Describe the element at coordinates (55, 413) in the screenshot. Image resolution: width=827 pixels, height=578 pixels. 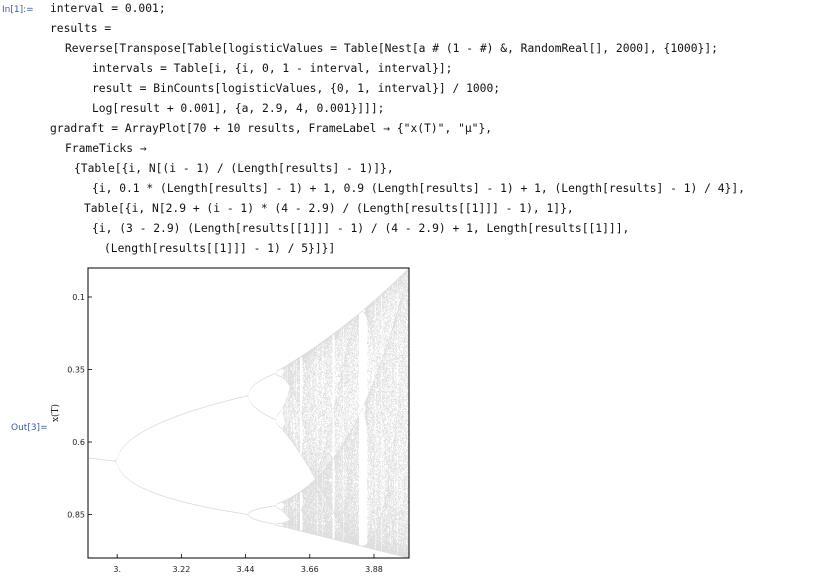
I see `y-axis-label: x(T)` at that location.